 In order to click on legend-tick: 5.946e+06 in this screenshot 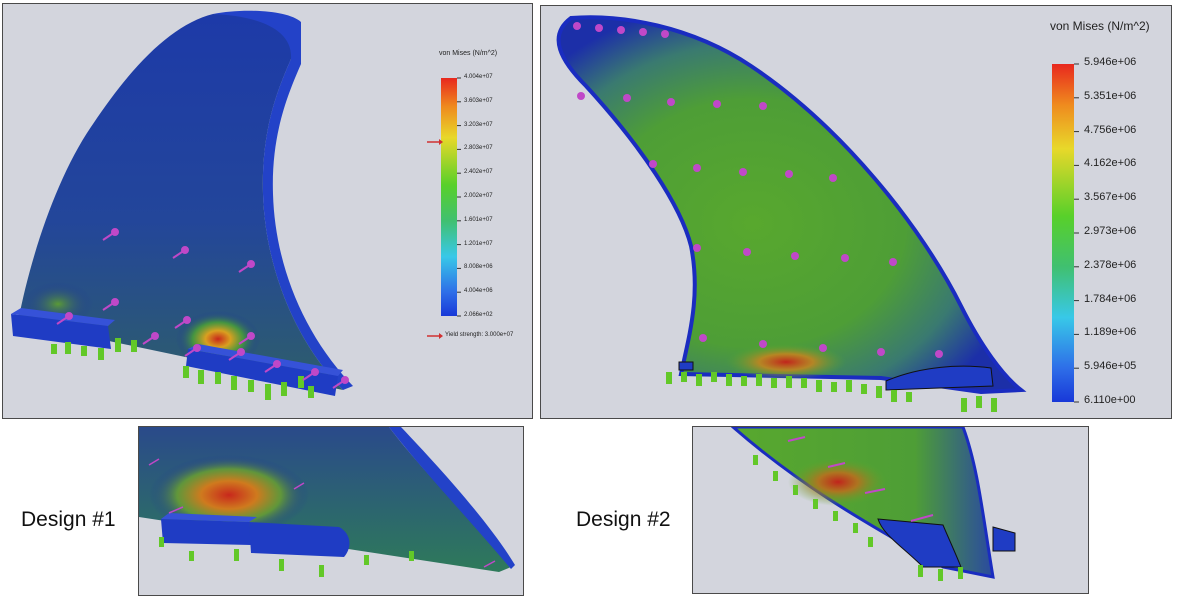, I will do `click(1110, 62)`.